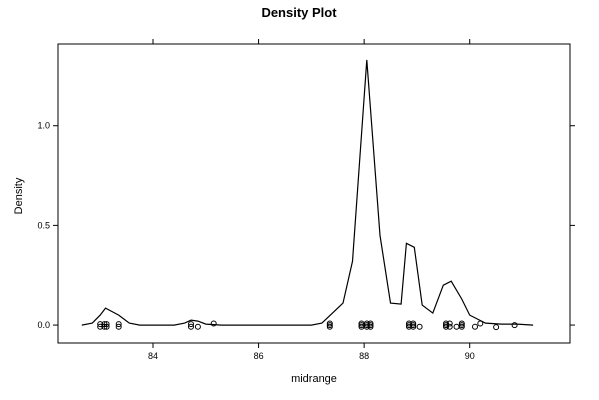 This screenshot has height=400, width=599. What do you see at coordinates (153, 356) in the screenshot?
I see `x-tick-label: 84` at bounding box center [153, 356].